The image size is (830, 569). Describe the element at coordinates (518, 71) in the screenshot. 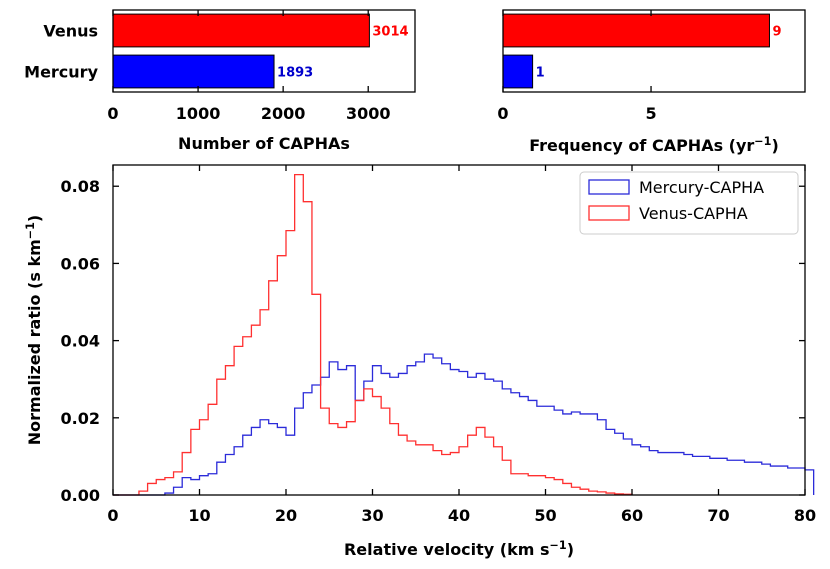

I see `frequency-chart-bar-mercury` at that location.